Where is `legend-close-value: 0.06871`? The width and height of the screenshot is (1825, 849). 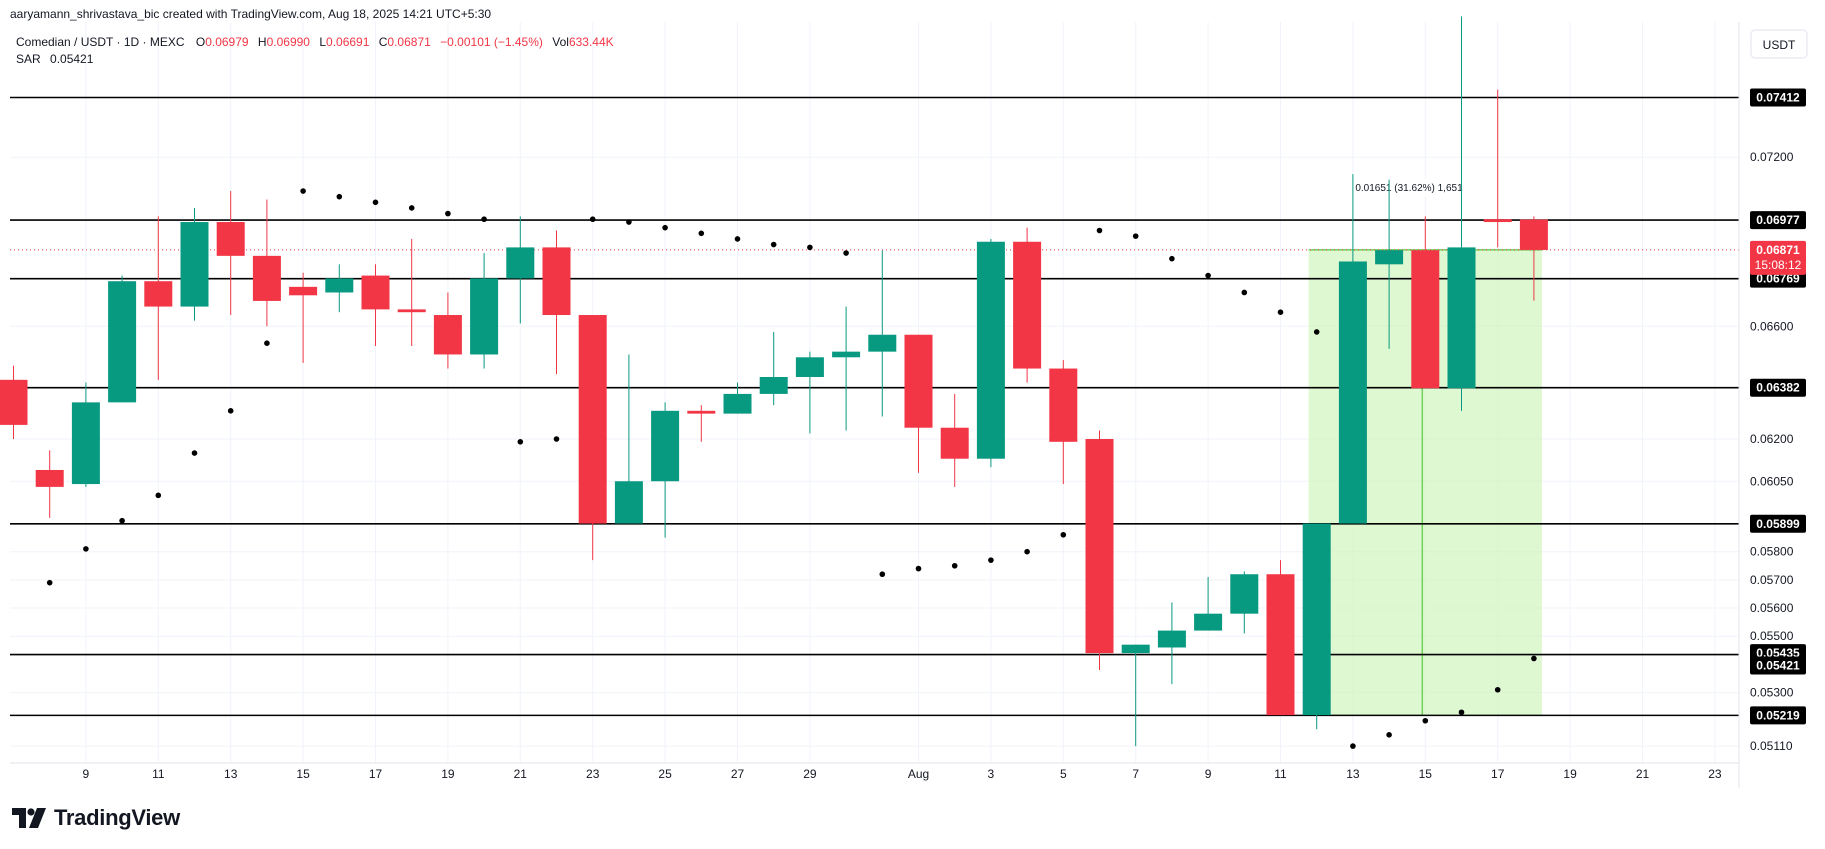 legend-close-value: 0.06871 is located at coordinates (409, 42).